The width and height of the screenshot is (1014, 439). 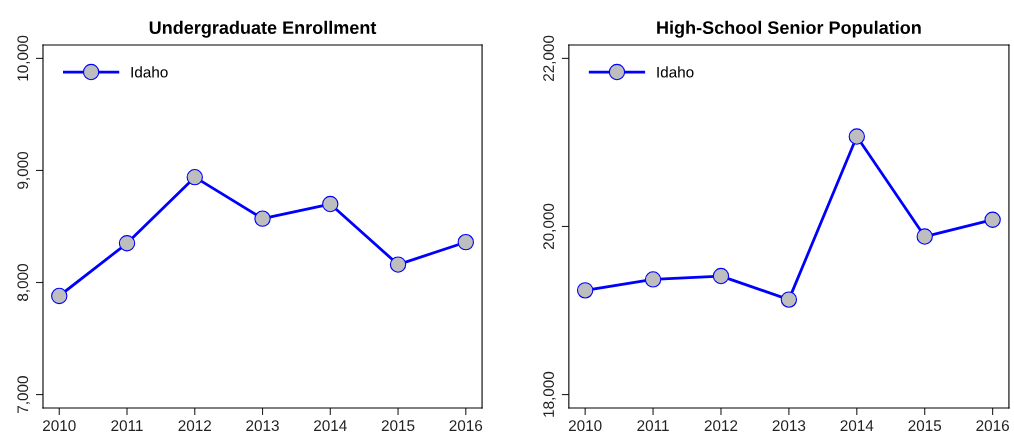 What do you see at coordinates (549, 394) in the screenshot?
I see `y-tick-label: 18,000` at bounding box center [549, 394].